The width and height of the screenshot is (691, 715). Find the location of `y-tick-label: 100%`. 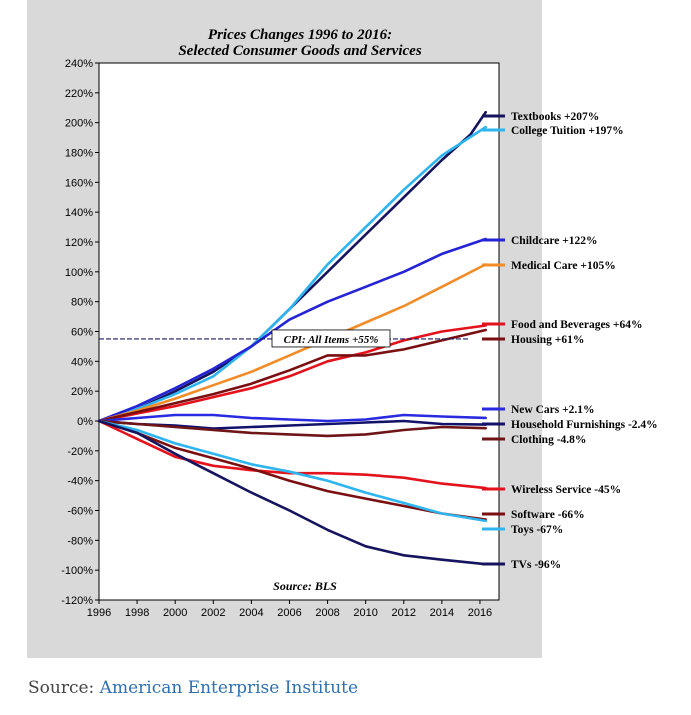

y-tick-label: 100% is located at coordinates (79, 273).